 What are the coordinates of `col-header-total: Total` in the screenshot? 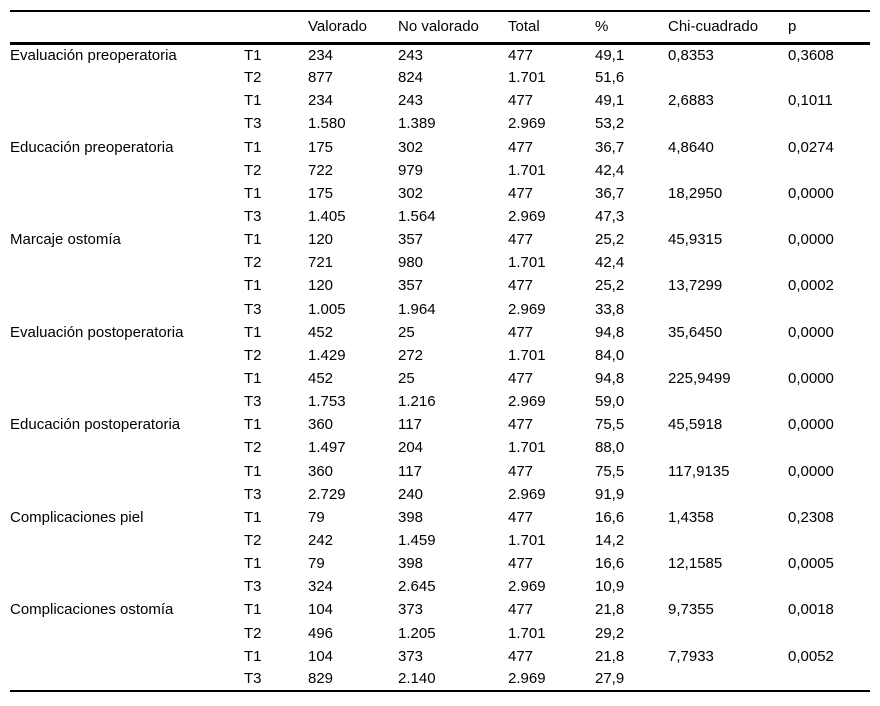 It's located at (524, 27).